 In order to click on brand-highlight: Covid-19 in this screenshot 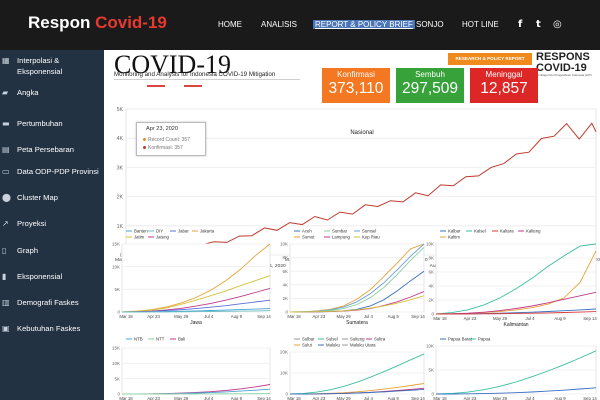, I will do `click(131, 22)`.